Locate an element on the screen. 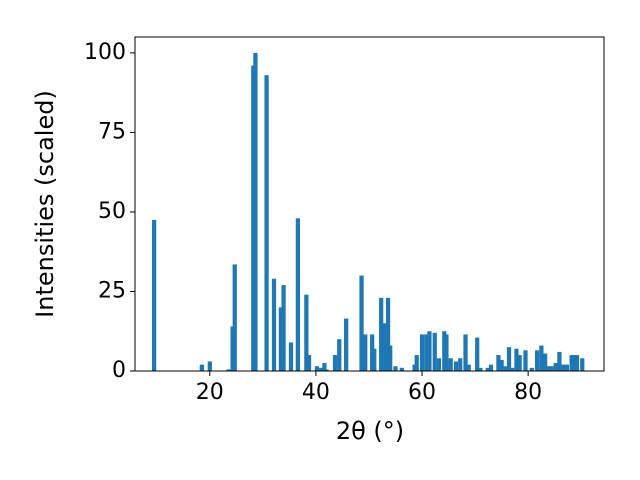 The height and width of the screenshot is (480, 640). x-tick-label: 60 is located at coordinates (422, 392).